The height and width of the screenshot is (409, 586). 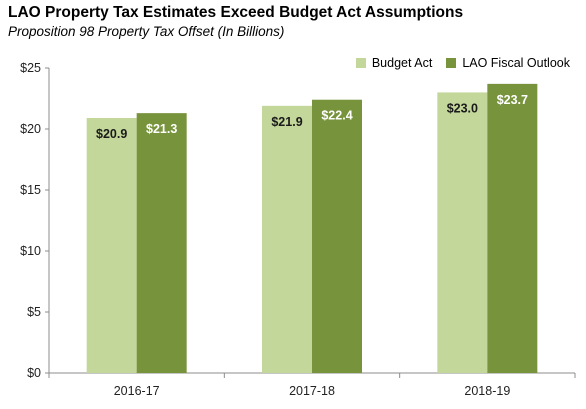 What do you see at coordinates (30, 190) in the screenshot?
I see `y-tick-label: $15` at bounding box center [30, 190].